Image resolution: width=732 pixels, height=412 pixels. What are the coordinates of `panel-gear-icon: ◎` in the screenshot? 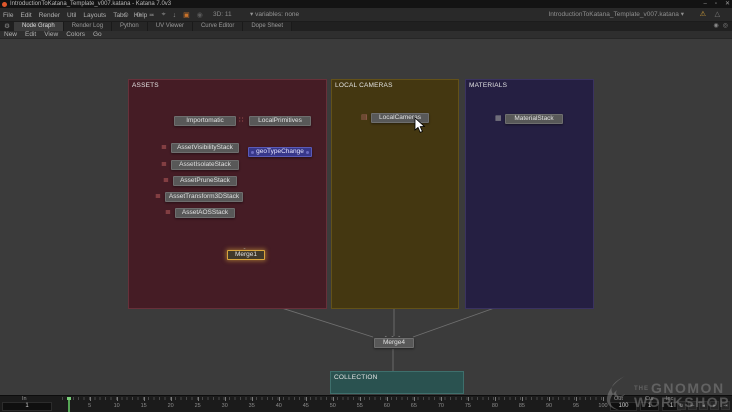 It's located at (725, 26).